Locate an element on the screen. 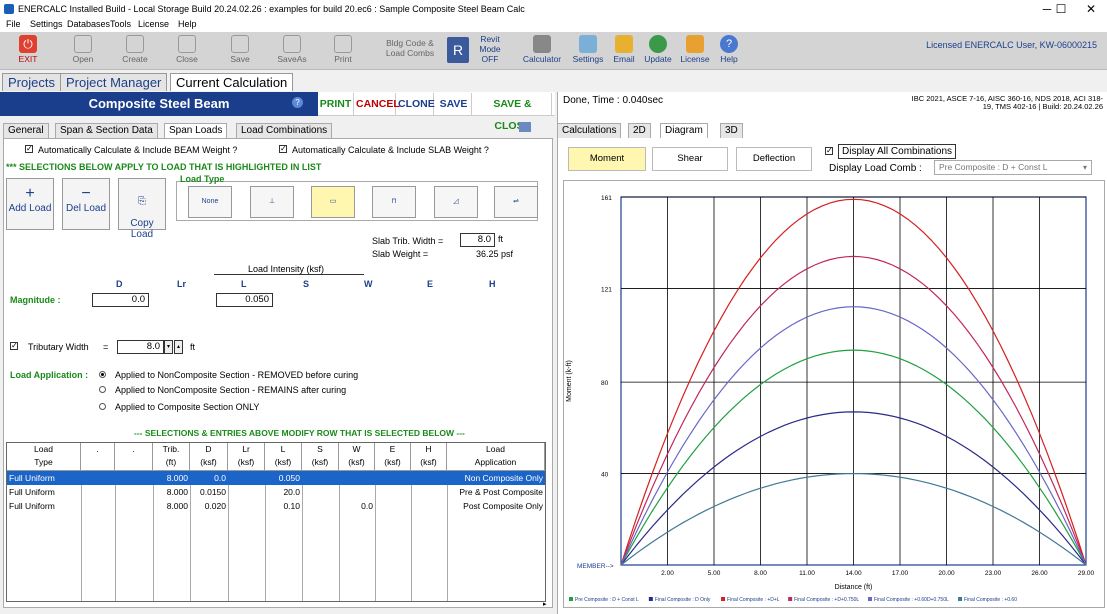  menu-license: License is located at coordinates (154, 24).